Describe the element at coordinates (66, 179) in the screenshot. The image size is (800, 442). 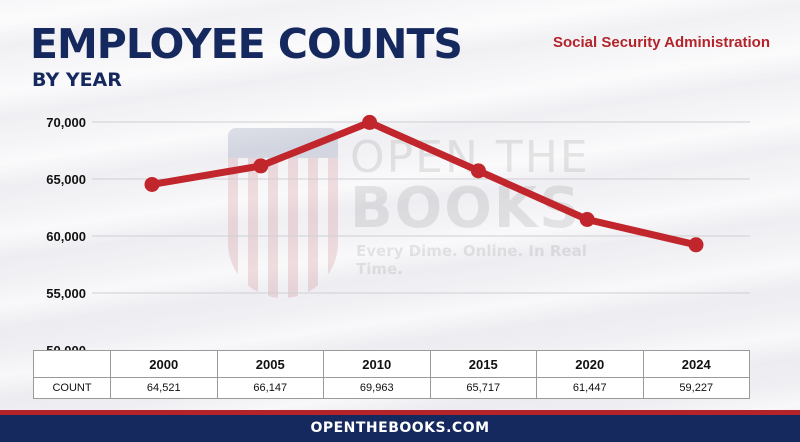
I see `y-tick-label: 65,000` at that location.